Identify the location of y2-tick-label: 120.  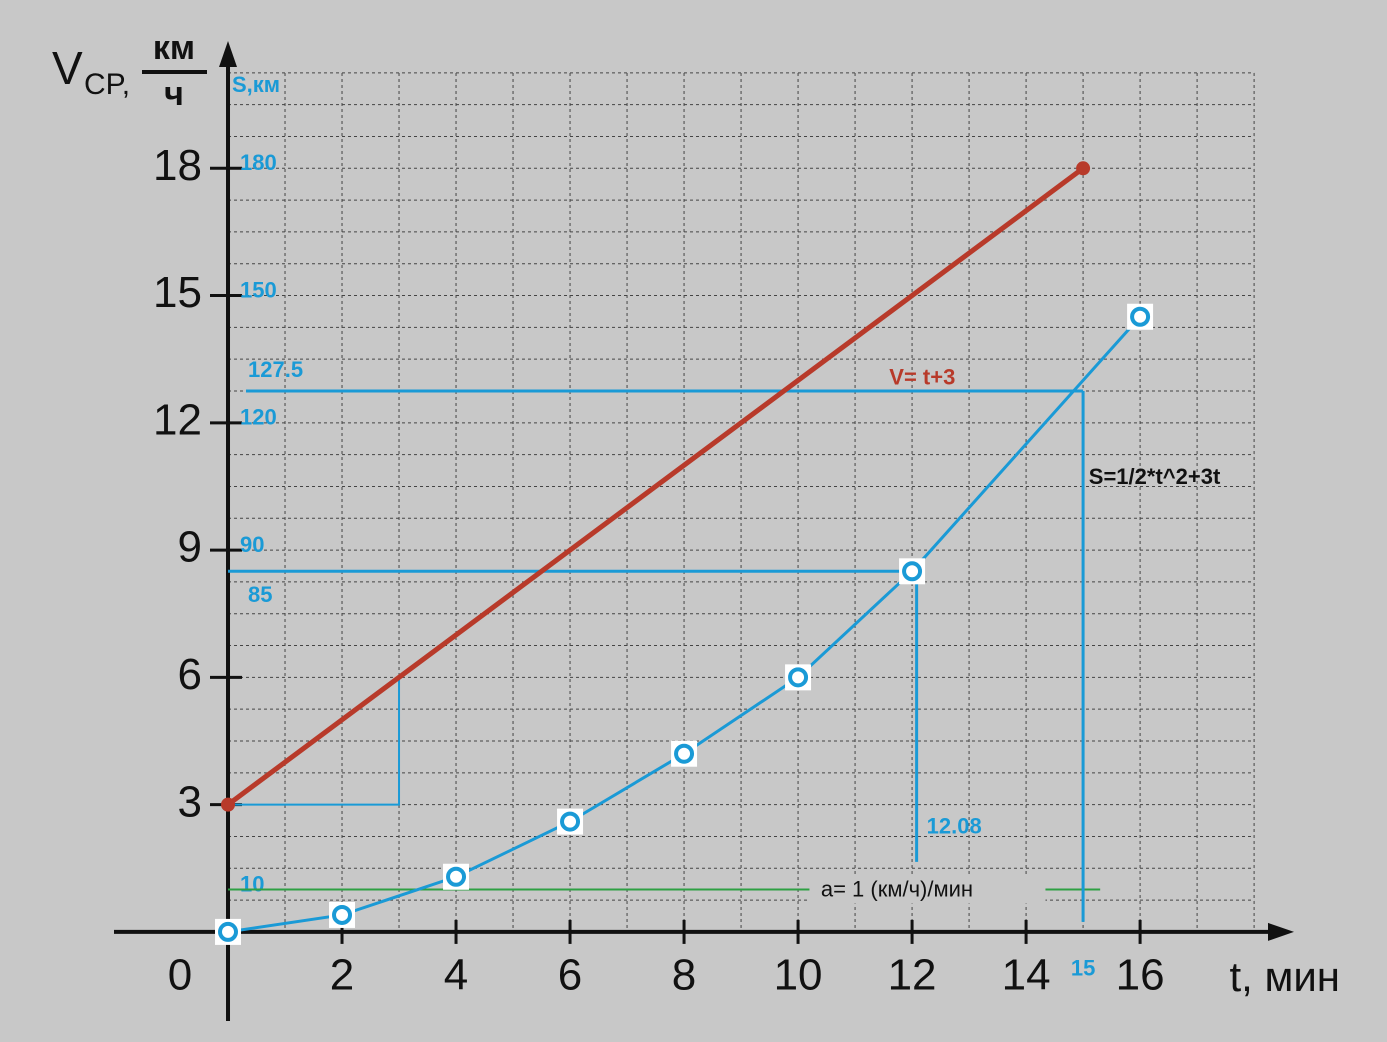
(258, 417).